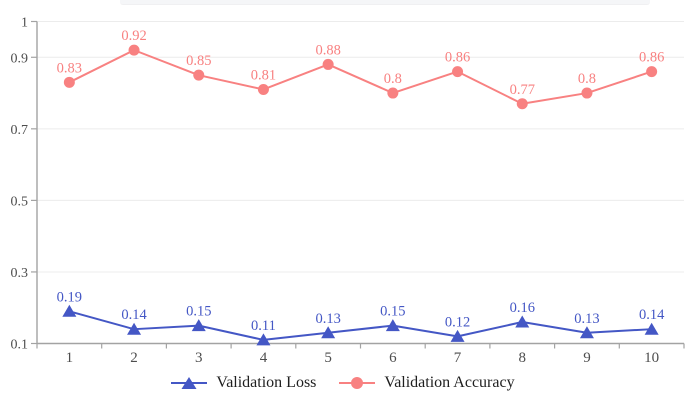 The width and height of the screenshot is (685, 400). I want to click on x-tick-label: 9, so click(587, 358).